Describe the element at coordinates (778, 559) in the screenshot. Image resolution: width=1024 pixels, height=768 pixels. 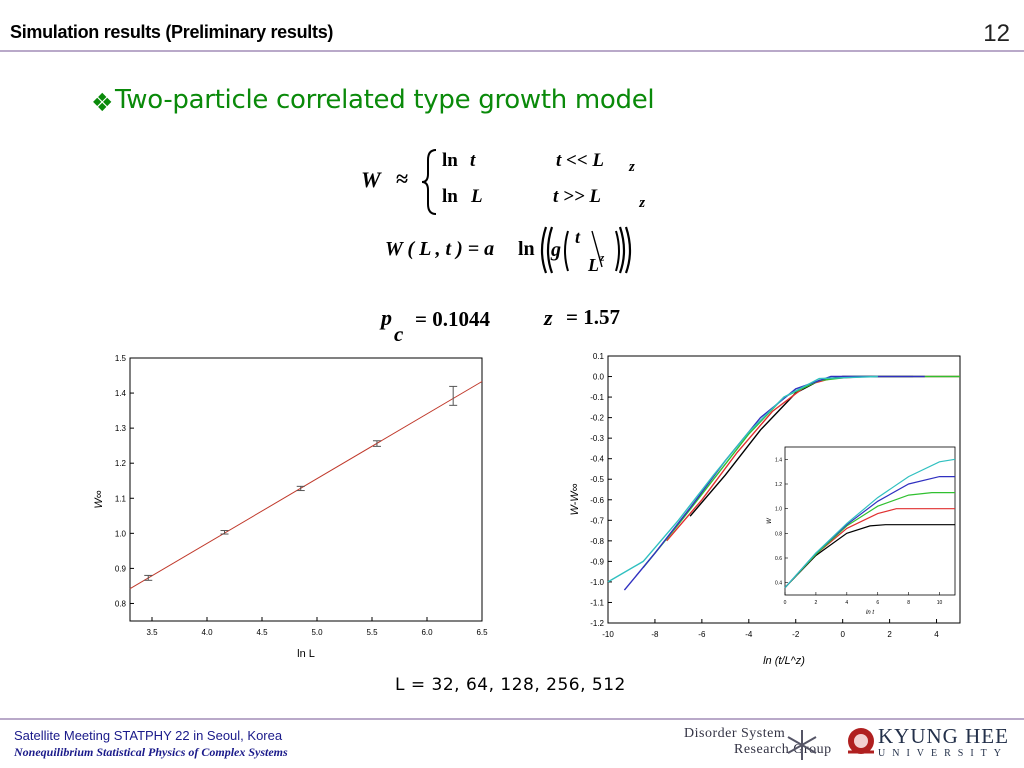
I see `inset-y-tick-label: 0.6` at that location.